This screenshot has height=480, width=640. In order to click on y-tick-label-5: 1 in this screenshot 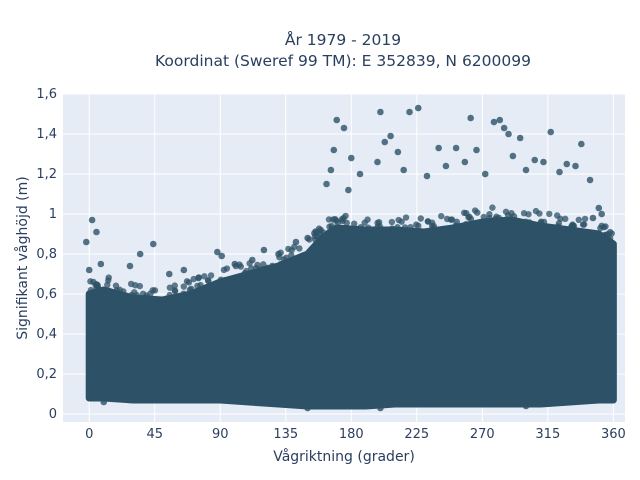, I will do `click(53, 214)`.